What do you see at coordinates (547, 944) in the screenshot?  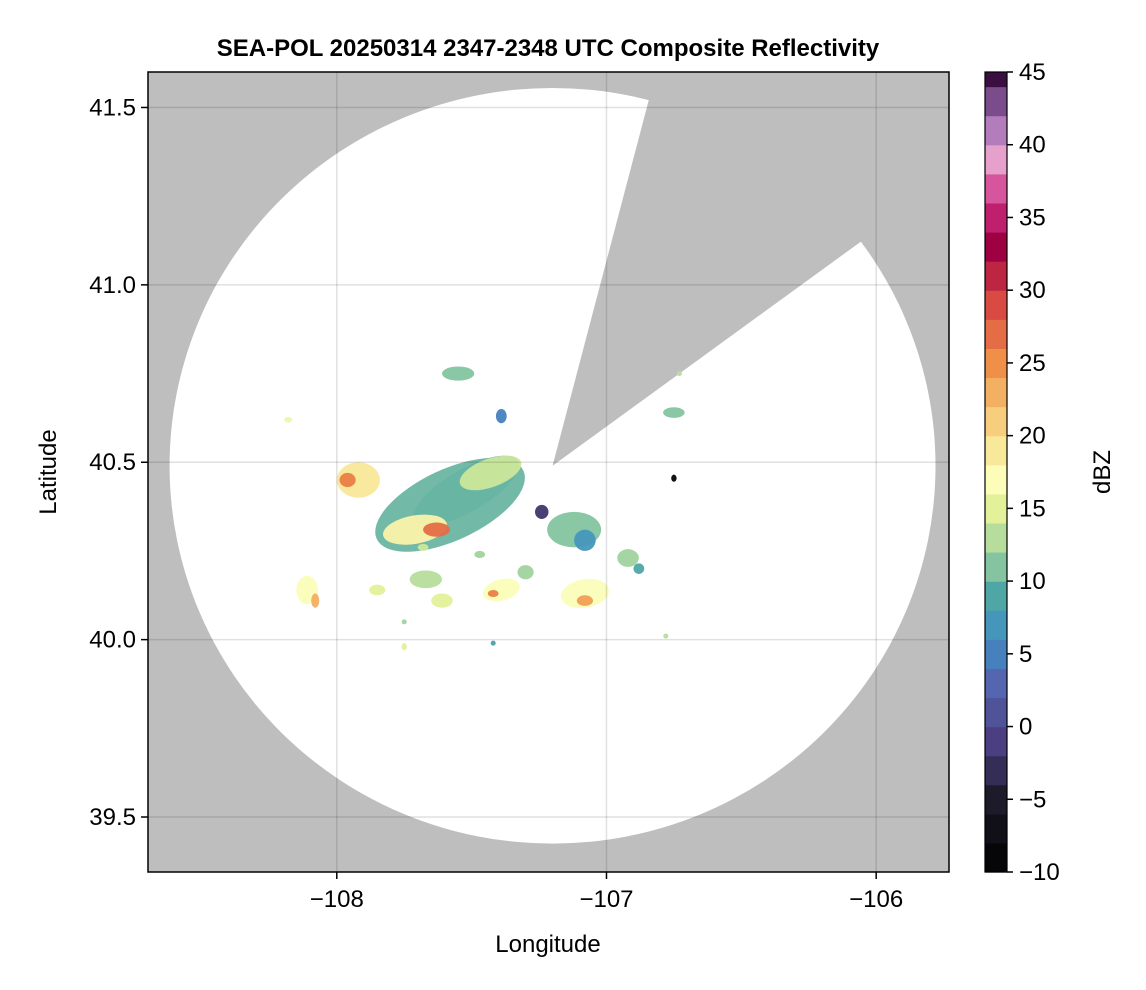 I see `x-axis-label: Longitude` at bounding box center [547, 944].